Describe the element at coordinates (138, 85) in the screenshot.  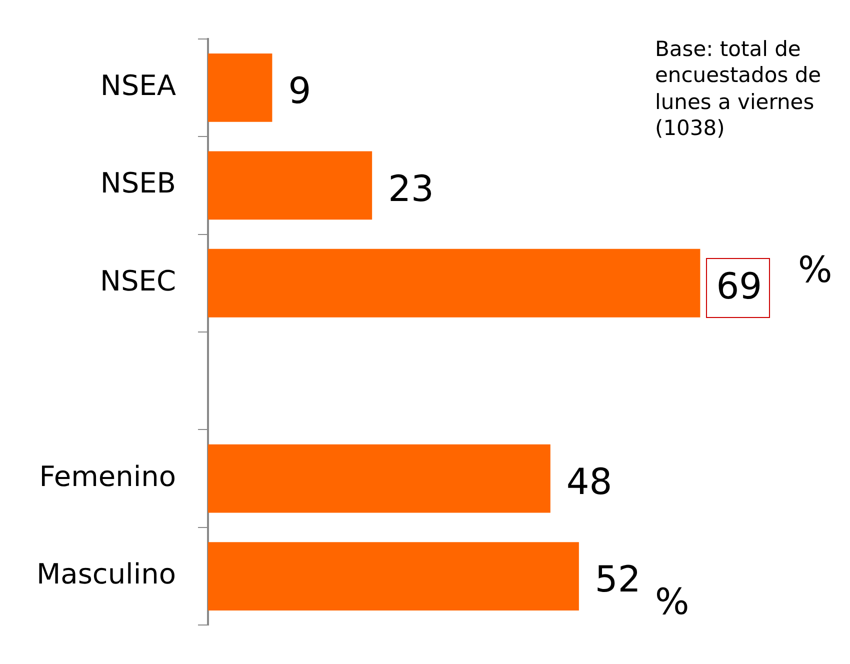
I see `y-tick-label: NSEA` at that location.